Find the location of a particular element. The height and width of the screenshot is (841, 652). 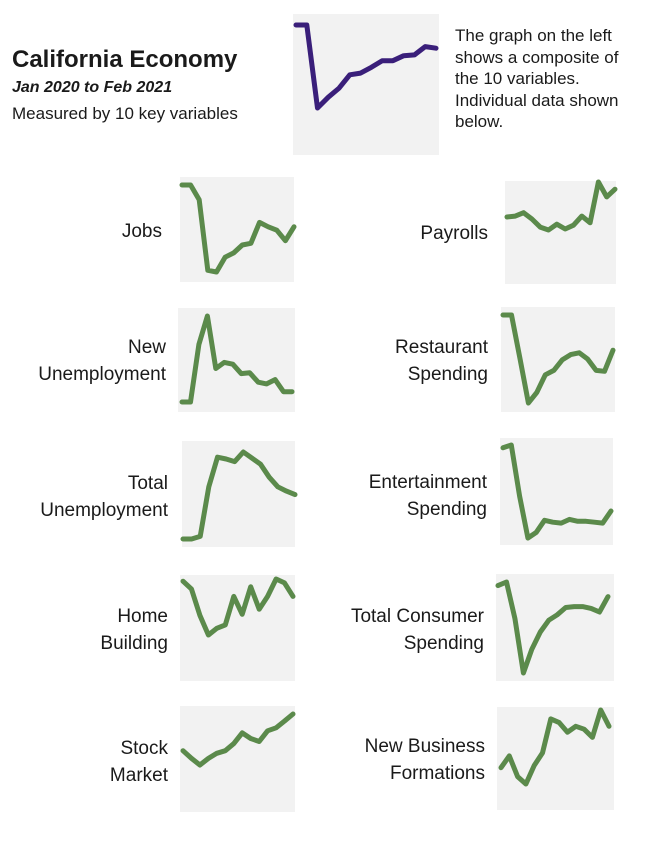

total-unemployment-chart is located at coordinates (239, 495).